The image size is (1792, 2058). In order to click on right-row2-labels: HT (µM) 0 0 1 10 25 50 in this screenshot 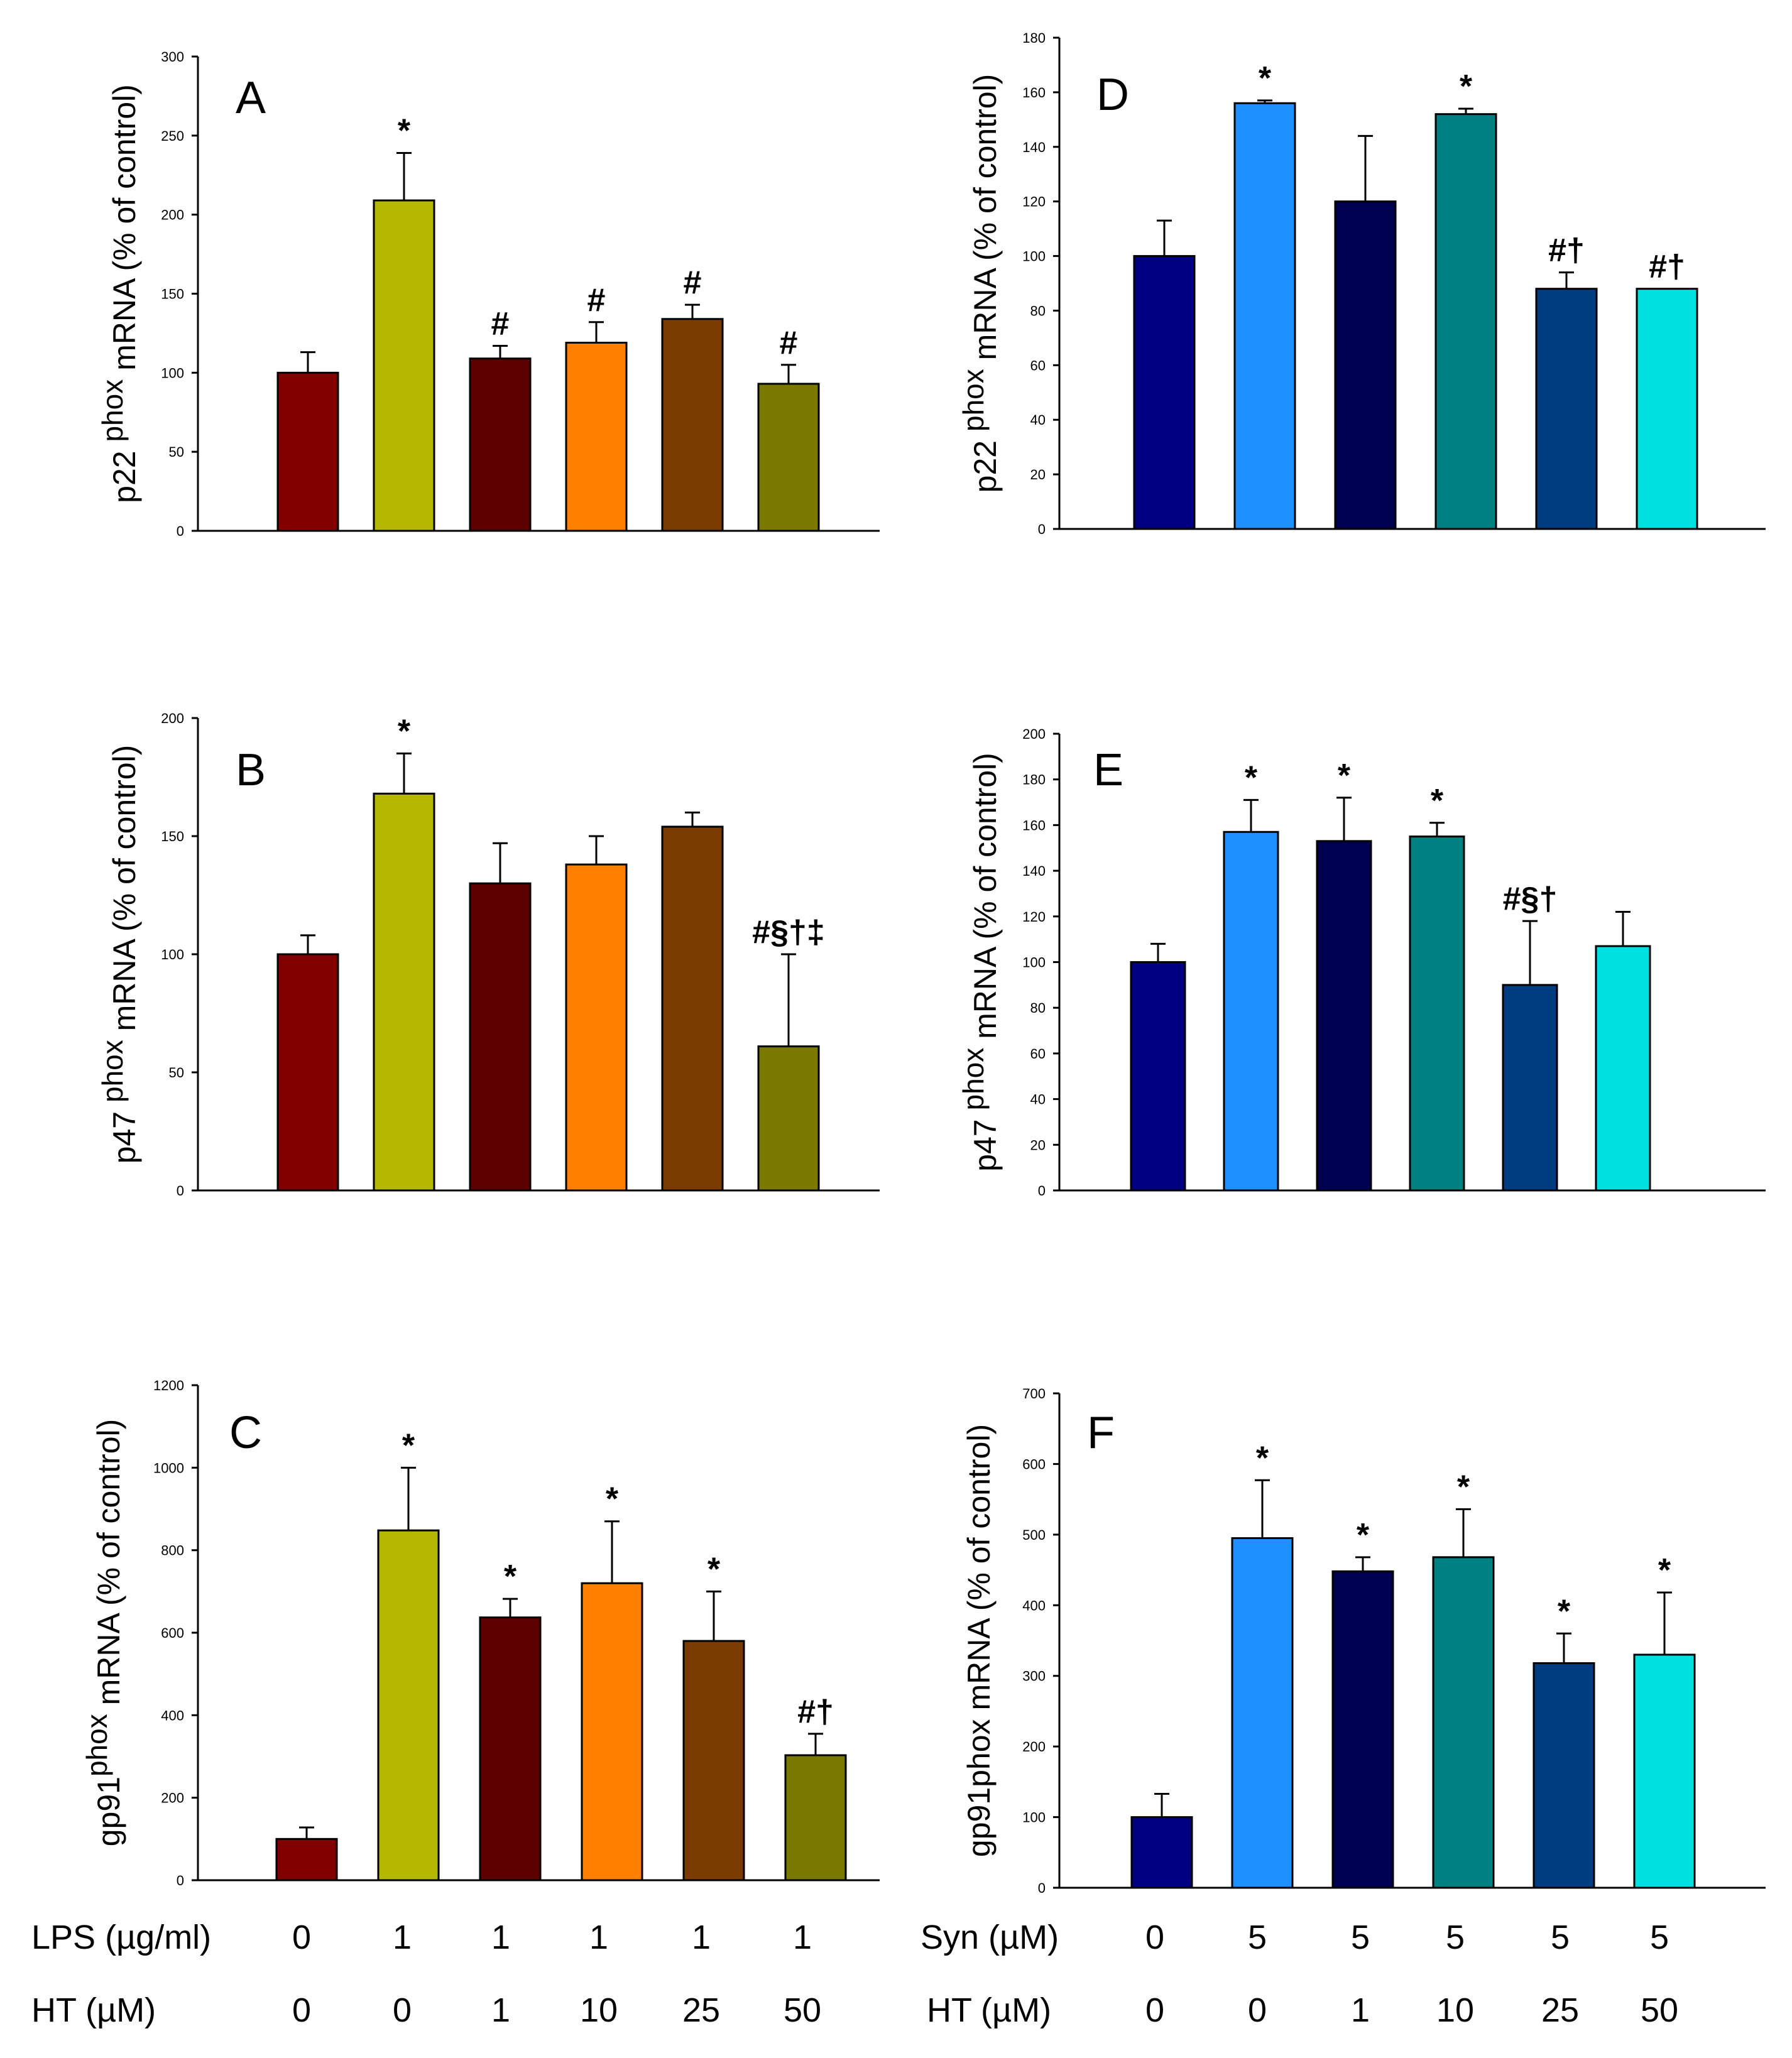, I will do `click(1302, 2010)`.